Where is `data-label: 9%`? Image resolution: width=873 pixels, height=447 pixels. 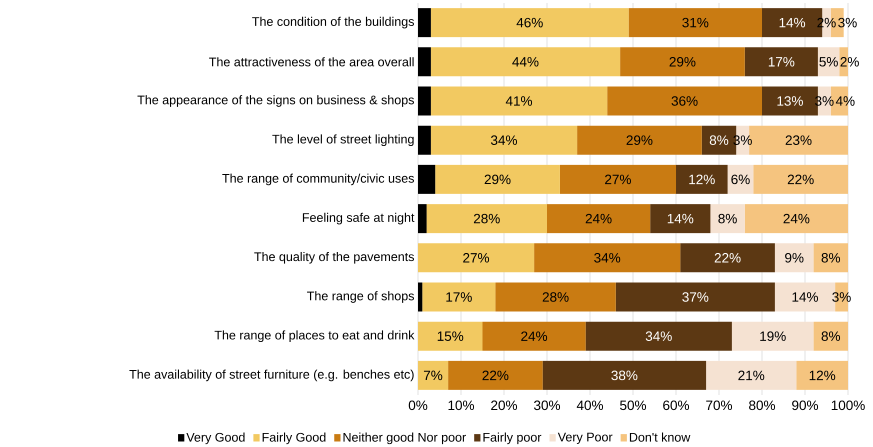 data-label: 9% is located at coordinates (794, 257).